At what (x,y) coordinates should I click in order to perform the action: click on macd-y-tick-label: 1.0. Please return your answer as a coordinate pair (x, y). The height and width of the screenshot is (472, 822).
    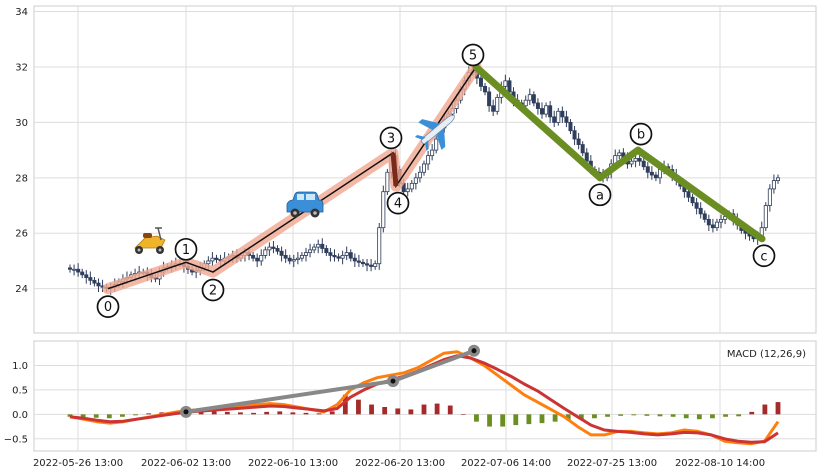
    Looking at the image, I should click on (20, 366).